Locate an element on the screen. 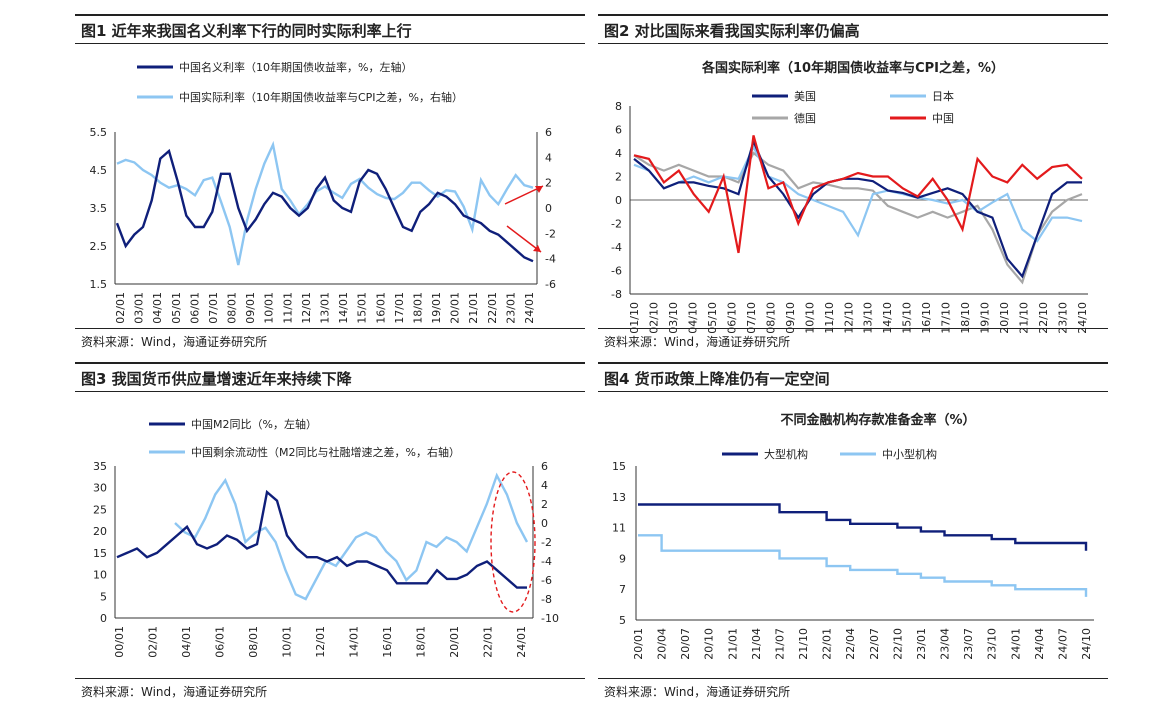 The image size is (1170, 720). x-tick-label: 05/10 is located at coordinates (712, 318).